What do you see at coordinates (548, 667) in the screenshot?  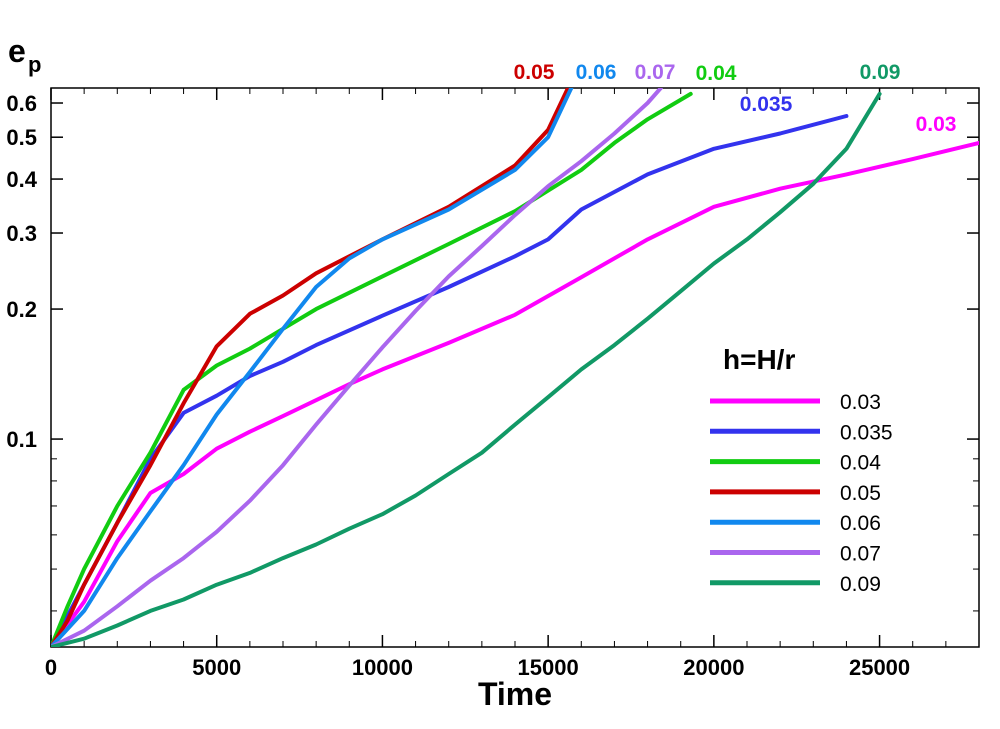 I see `x-tick-label: 15000` at bounding box center [548, 667].